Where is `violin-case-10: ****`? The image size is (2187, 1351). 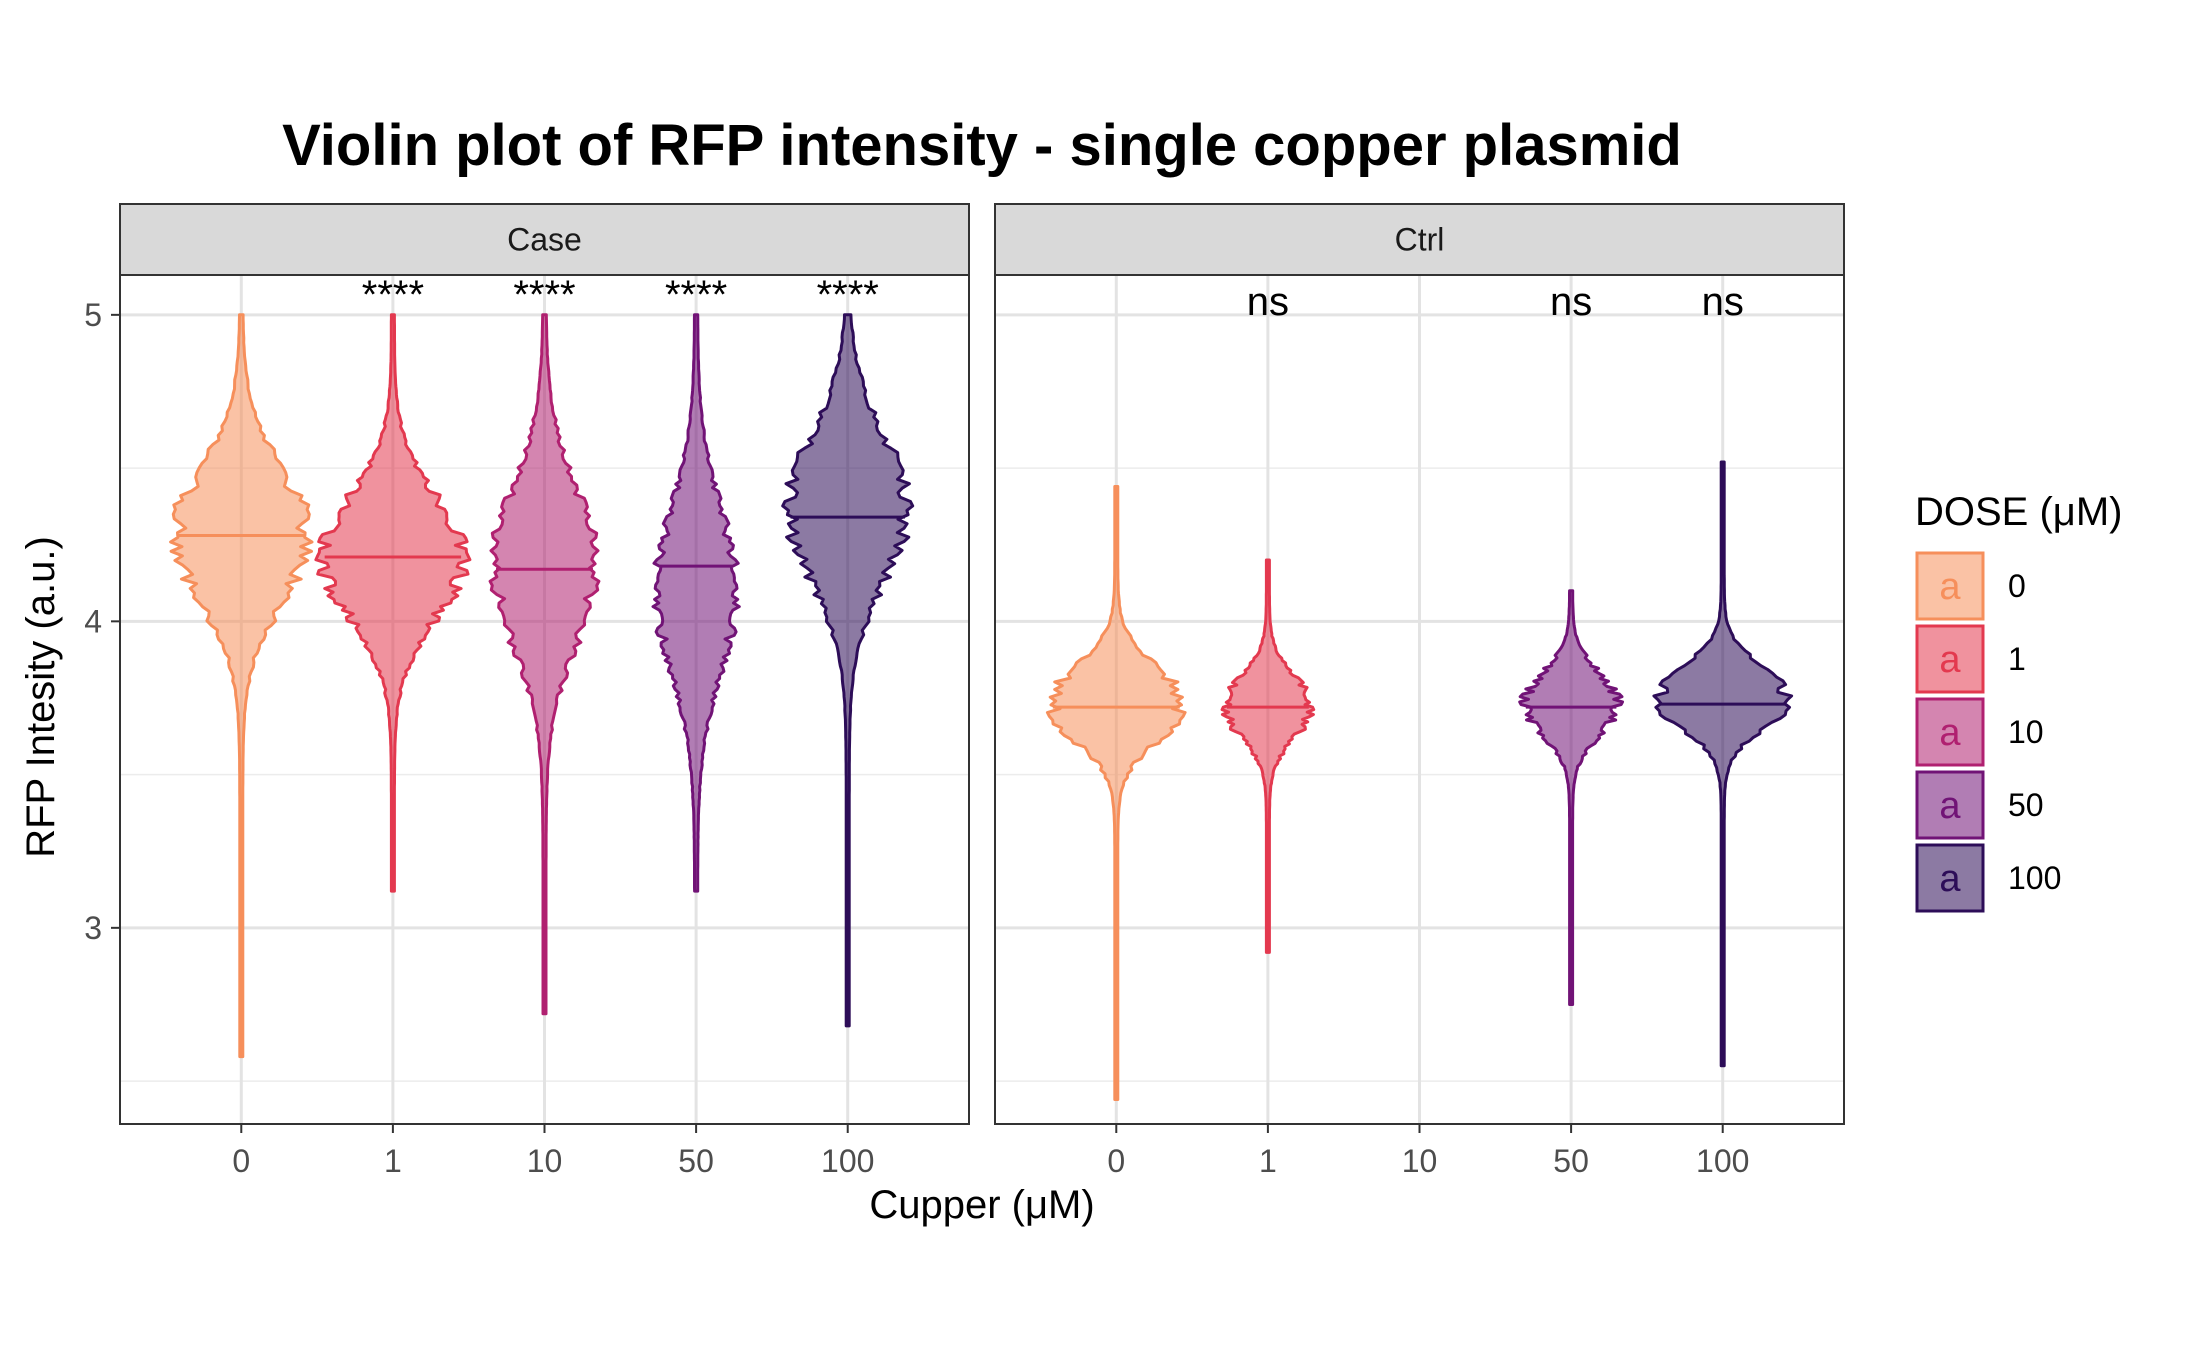
violin-case-10: **** is located at coordinates (544, 644).